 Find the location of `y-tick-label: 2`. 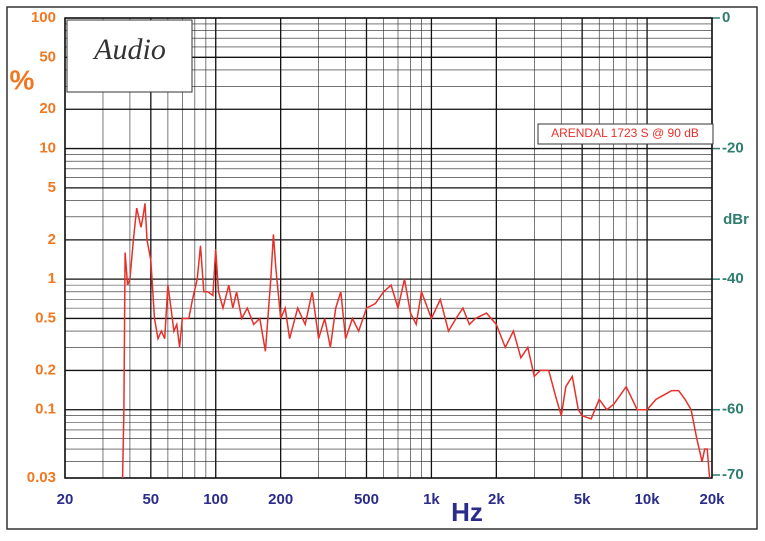

y-tick-label: 2 is located at coordinates (52, 239).